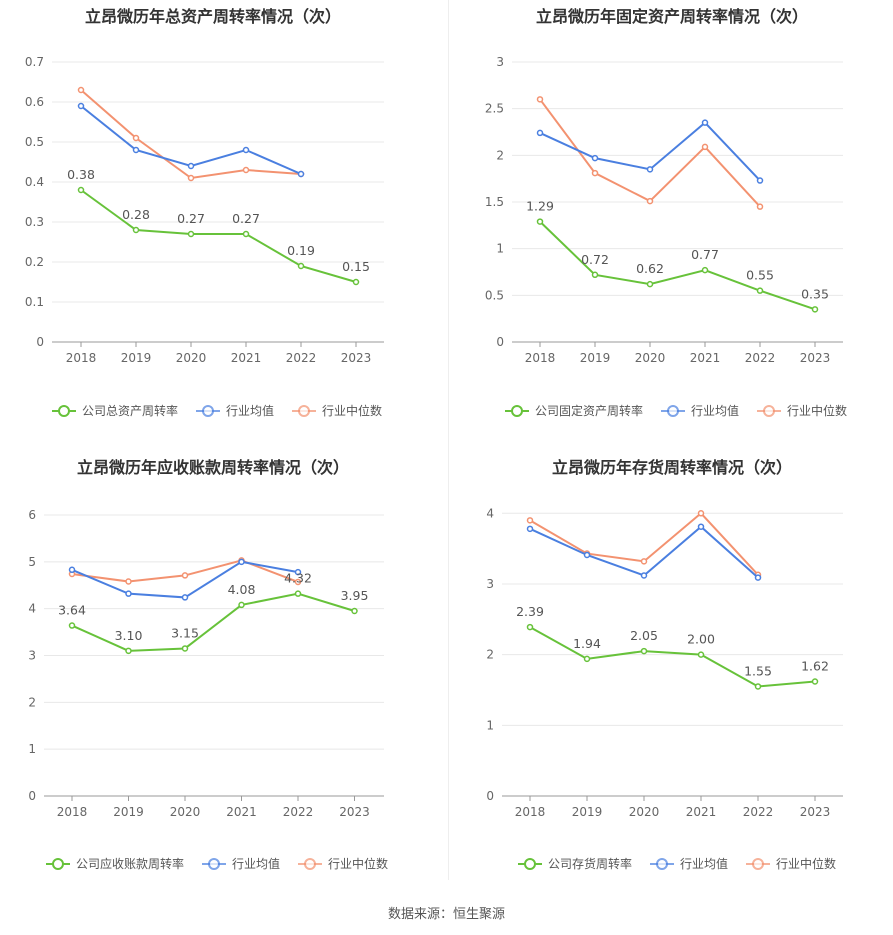  Describe the element at coordinates (72, 812) in the screenshot. I see `x-tick-label: 2018` at that location.